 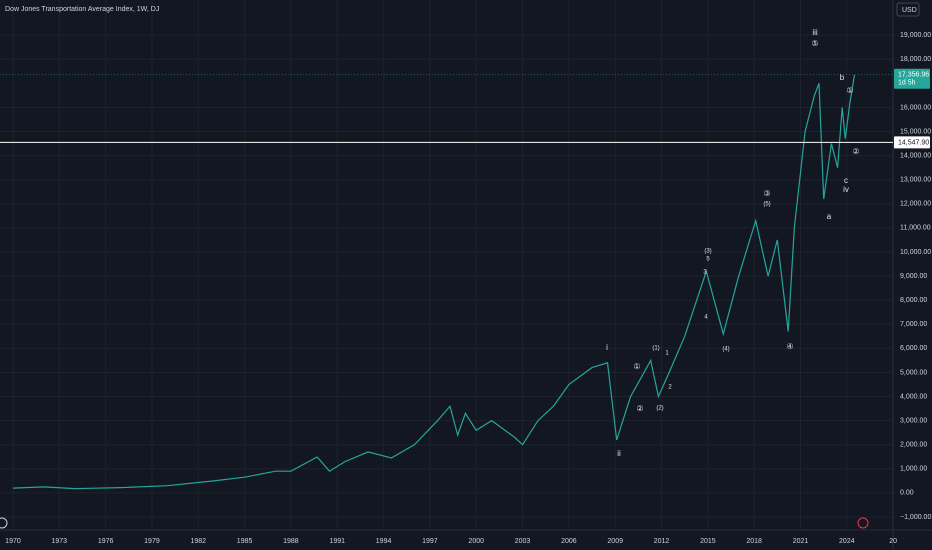 I want to click on wave-label: ii, so click(x=619, y=453).